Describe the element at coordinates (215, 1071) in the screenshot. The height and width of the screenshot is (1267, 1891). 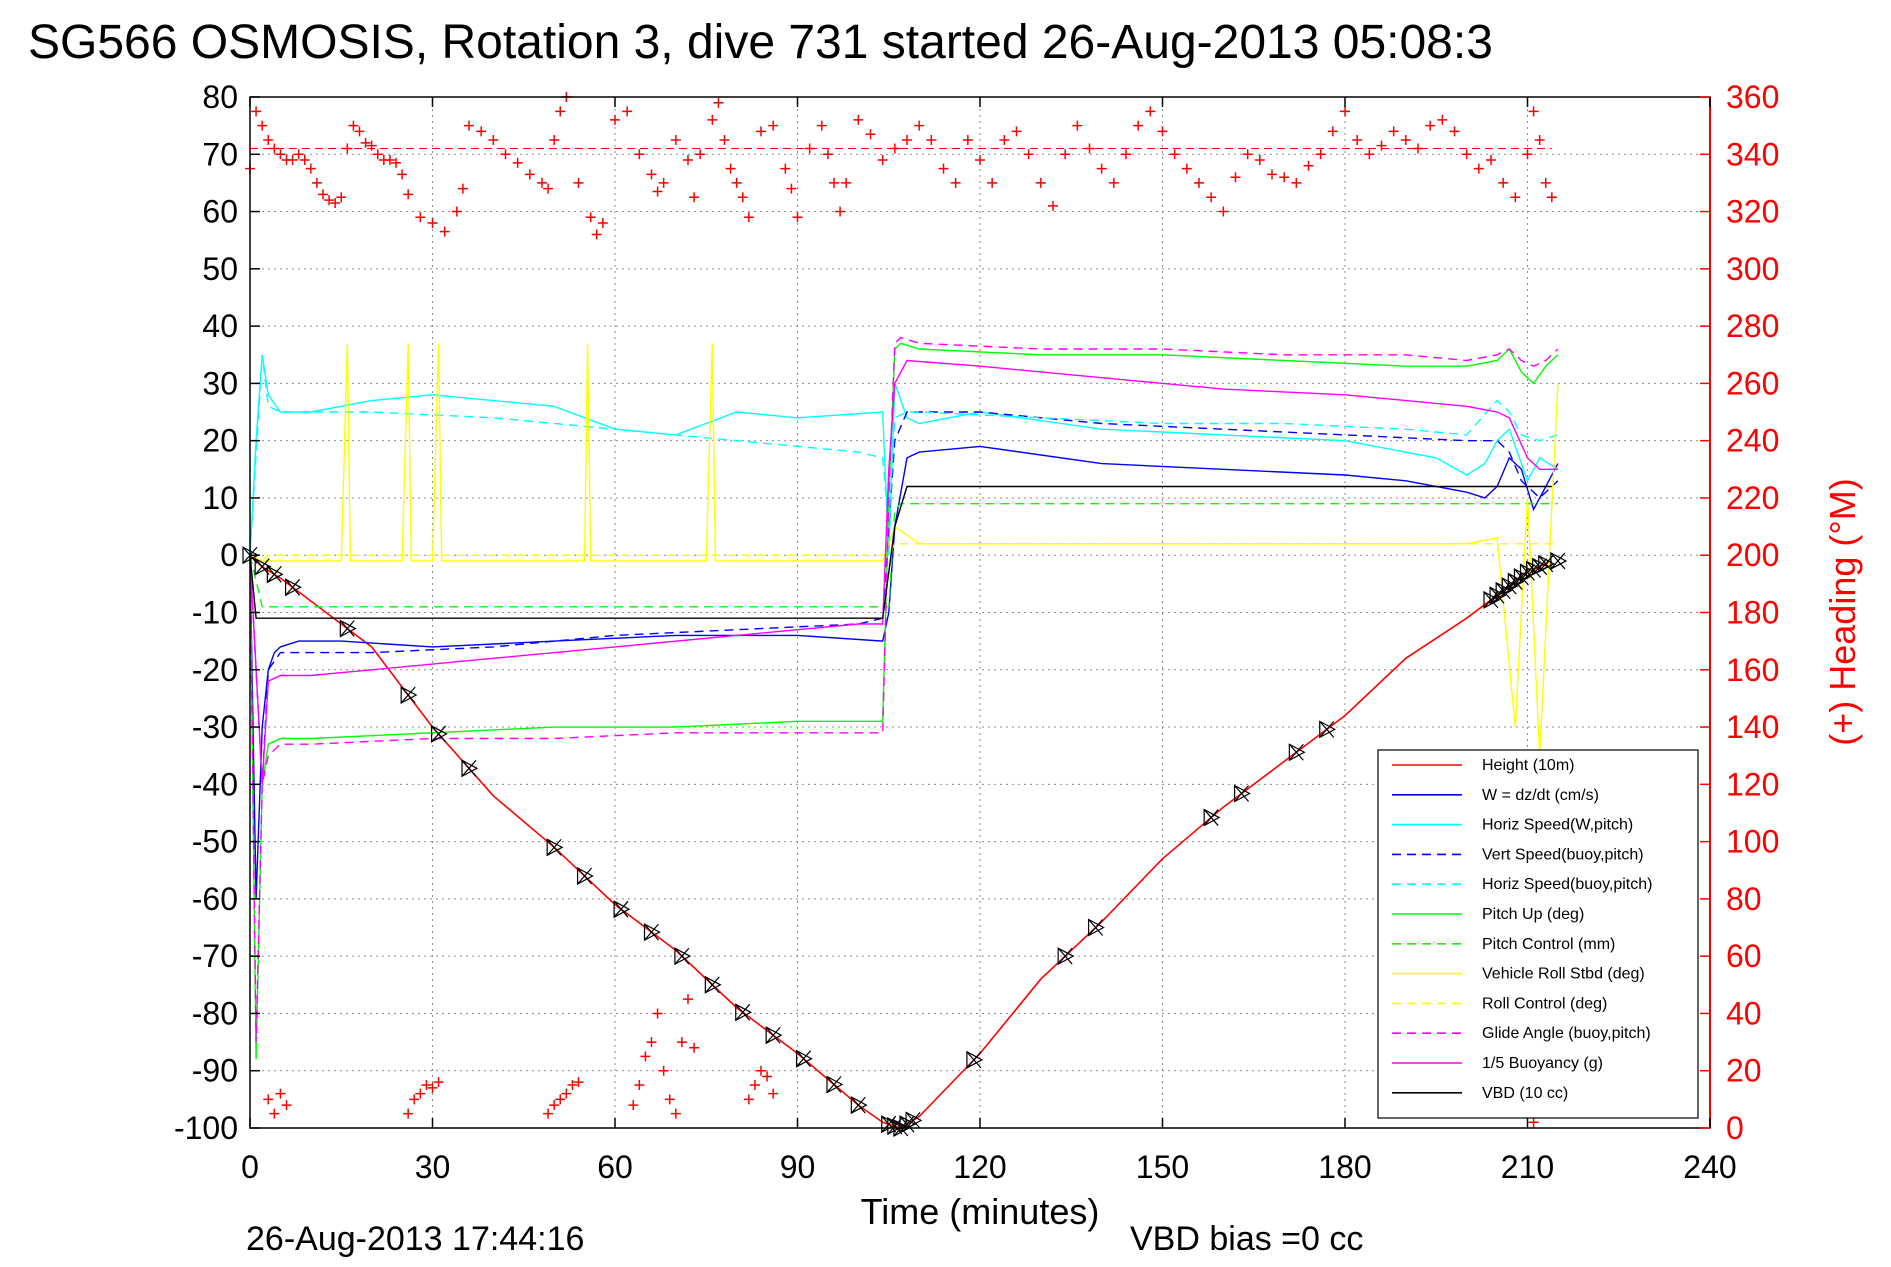
I see `y-tick-label: -90` at that location.